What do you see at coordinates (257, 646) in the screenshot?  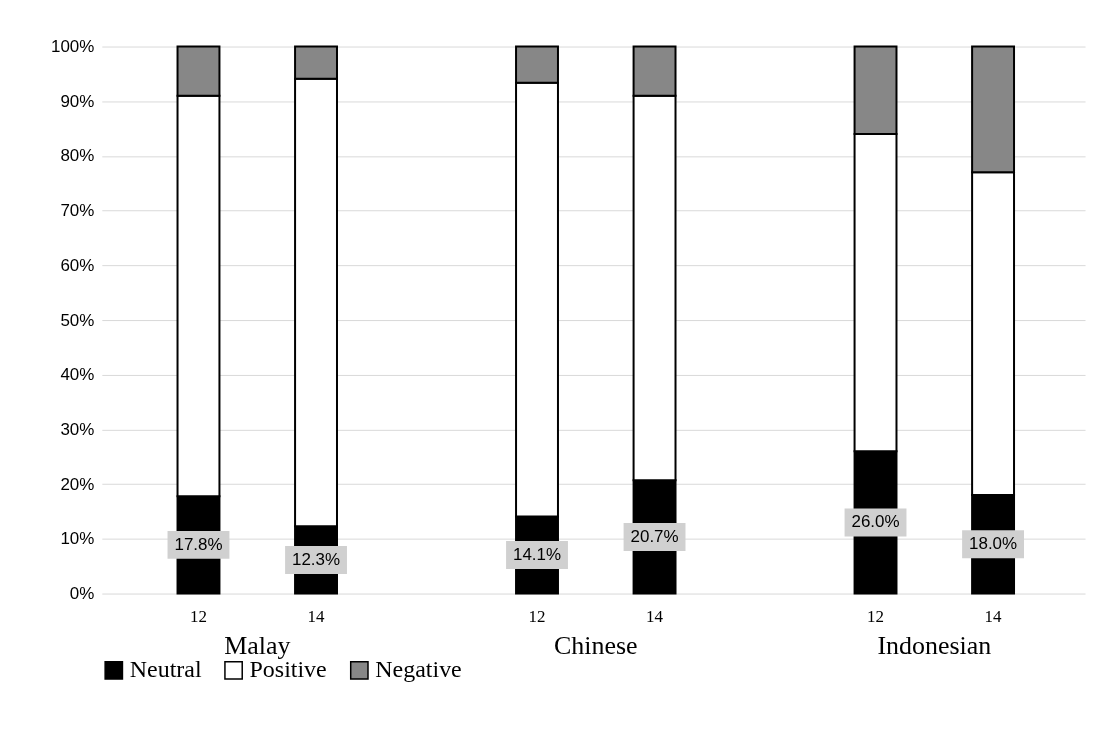 I see `text: Malay` at bounding box center [257, 646].